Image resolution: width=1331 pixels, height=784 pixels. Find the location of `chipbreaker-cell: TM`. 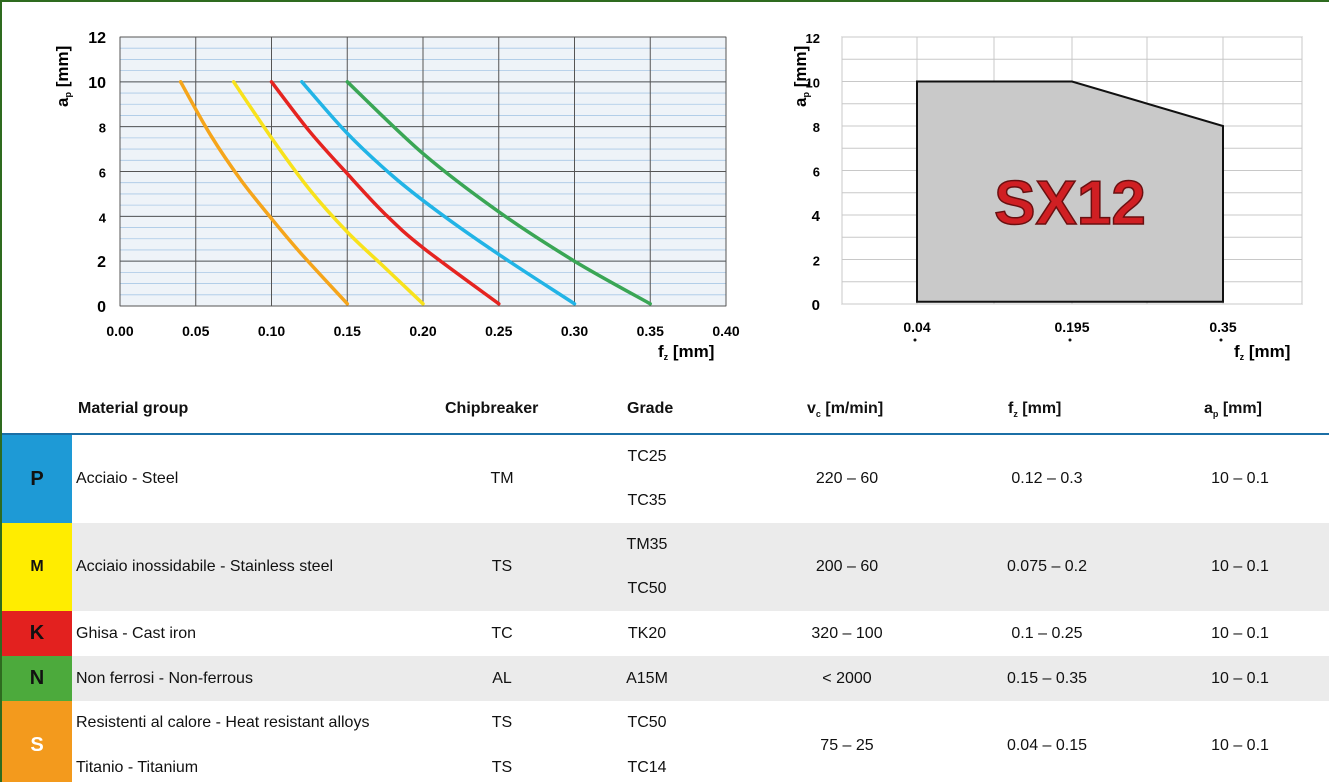

chipbreaker-cell: TM is located at coordinates (502, 479).